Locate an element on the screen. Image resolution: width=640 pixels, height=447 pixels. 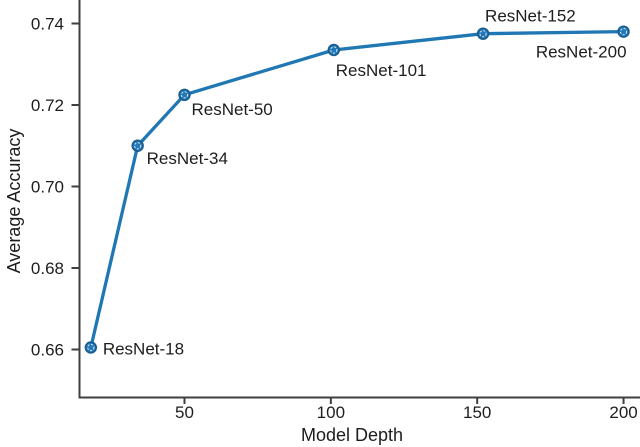
point-annotation: ResNet-200 is located at coordinates (581, 52).